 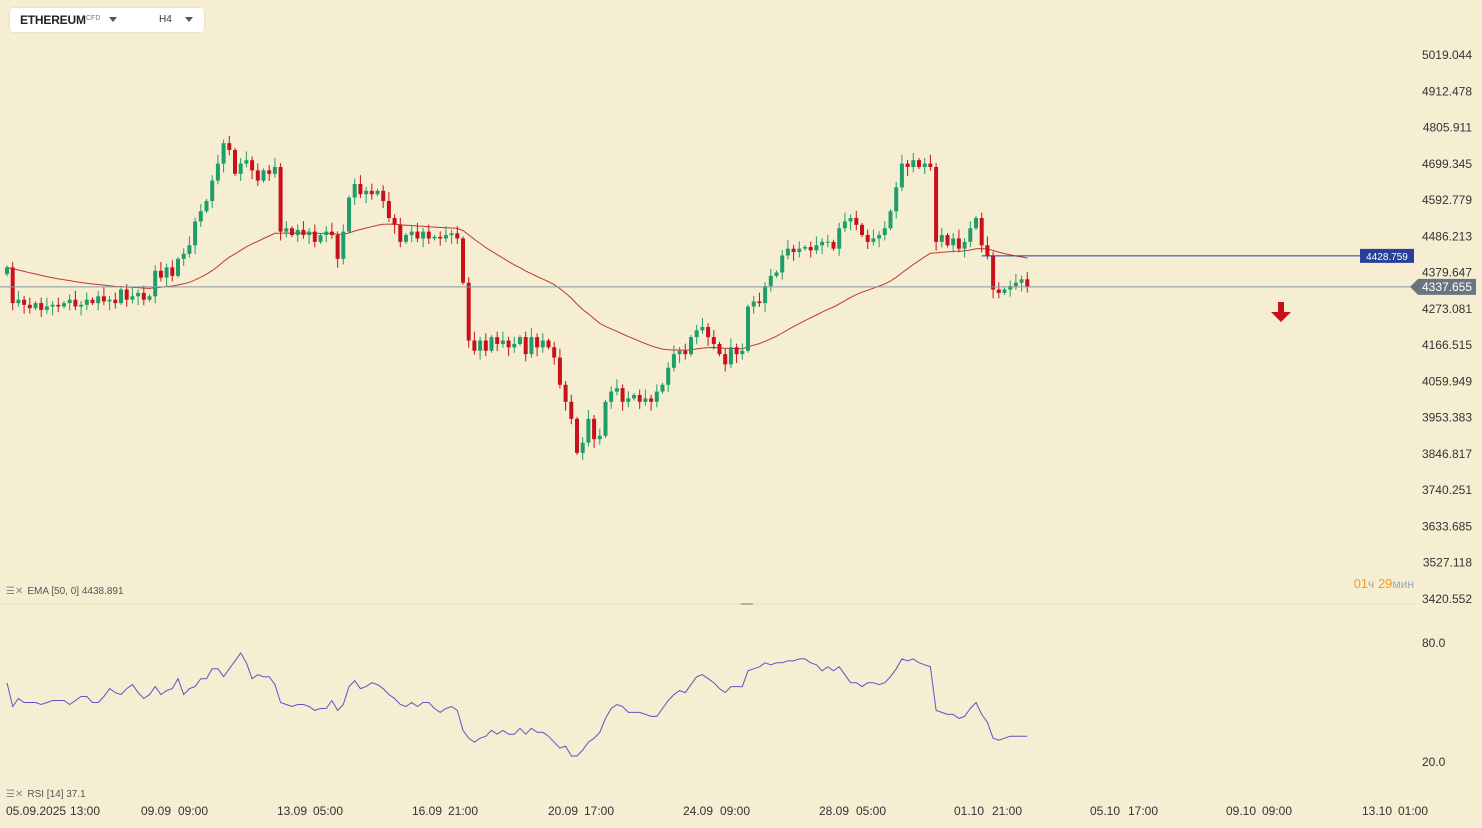 What do you see at coordinates (1413, 811) in the screenshot?
I see `time-tick-label: 01:00` at bounding box center [1413, 811].